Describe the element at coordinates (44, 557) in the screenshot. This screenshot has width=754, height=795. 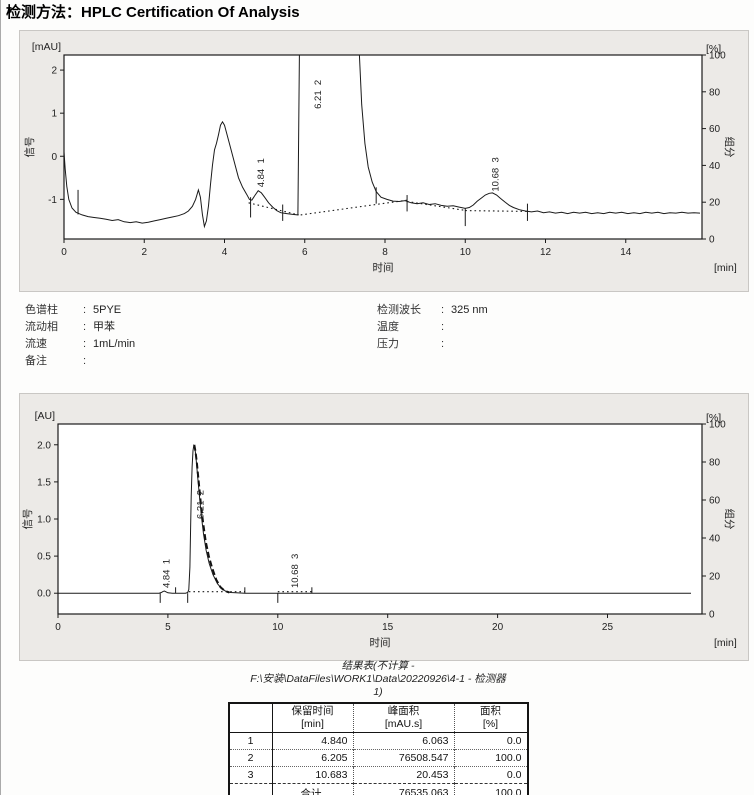
I see `y-tick-label: 0.5` at that location.